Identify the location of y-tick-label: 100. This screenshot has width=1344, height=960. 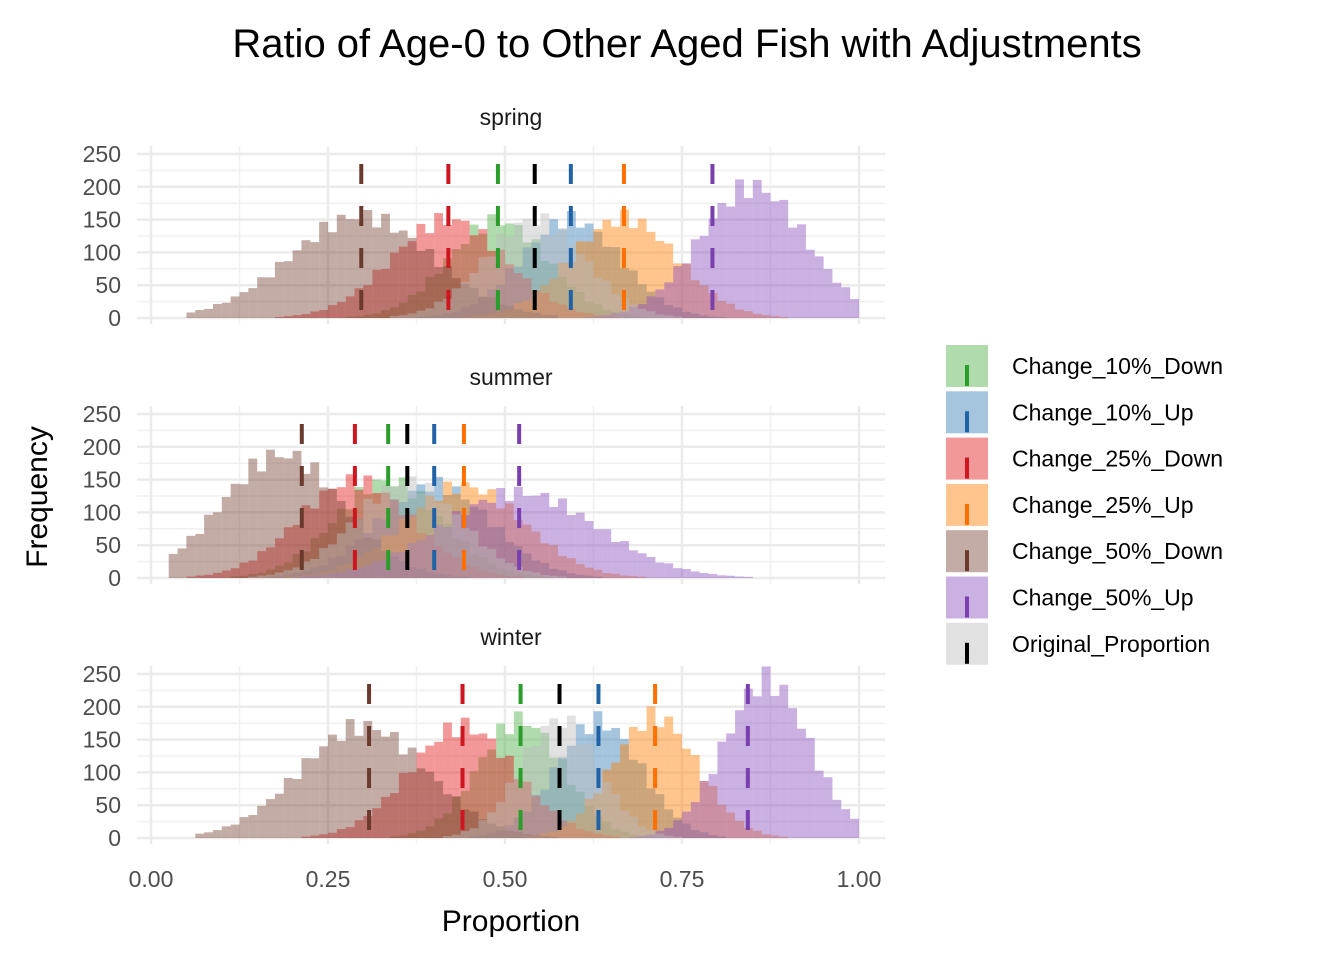
(102, 512).